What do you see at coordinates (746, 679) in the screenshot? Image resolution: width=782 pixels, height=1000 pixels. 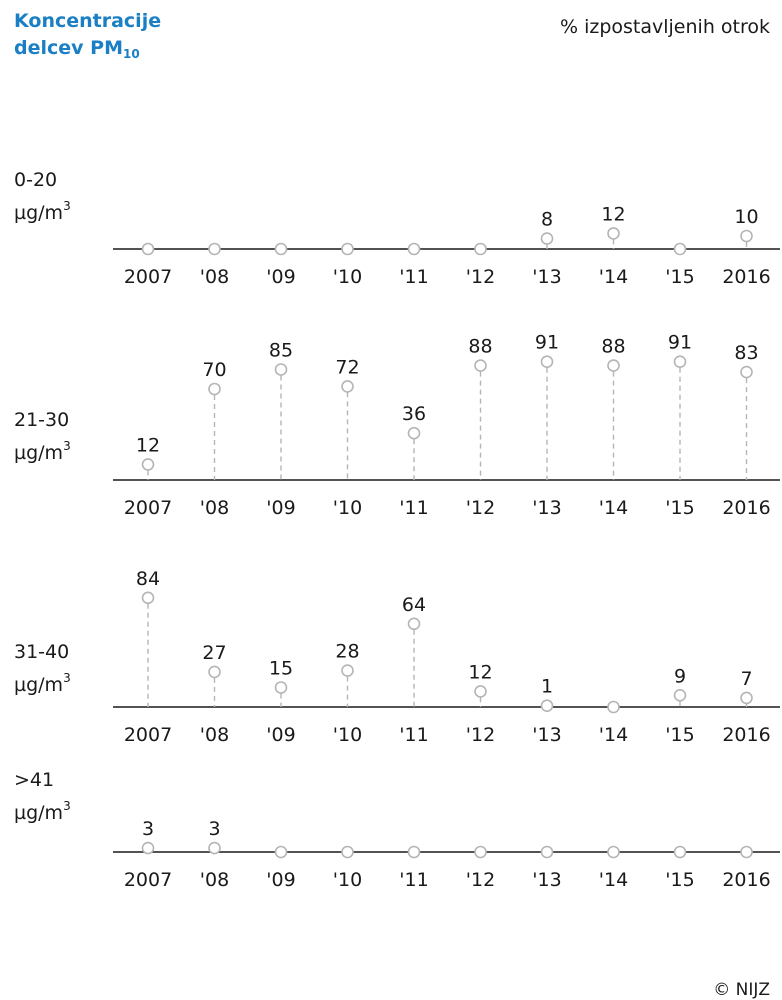 I see `data-label: 7` at bounding box center [746, 679].